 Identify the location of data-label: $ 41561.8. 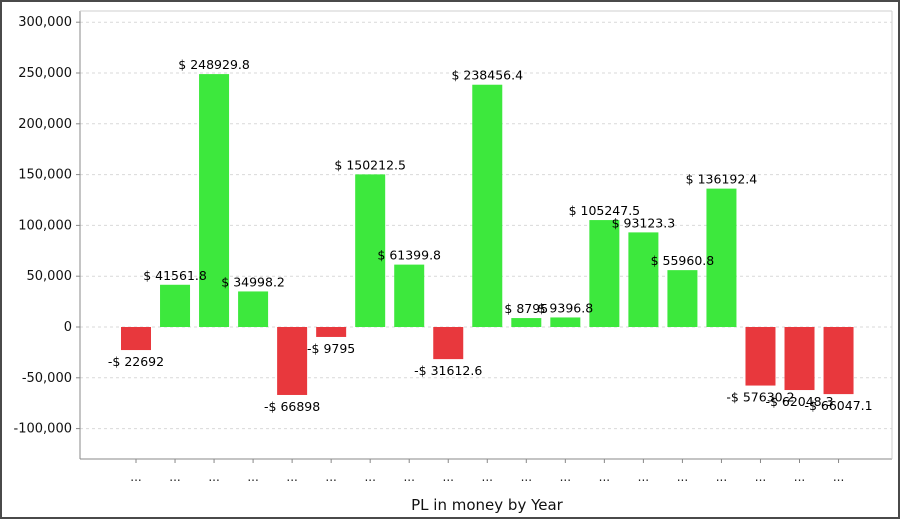
(175, 275).